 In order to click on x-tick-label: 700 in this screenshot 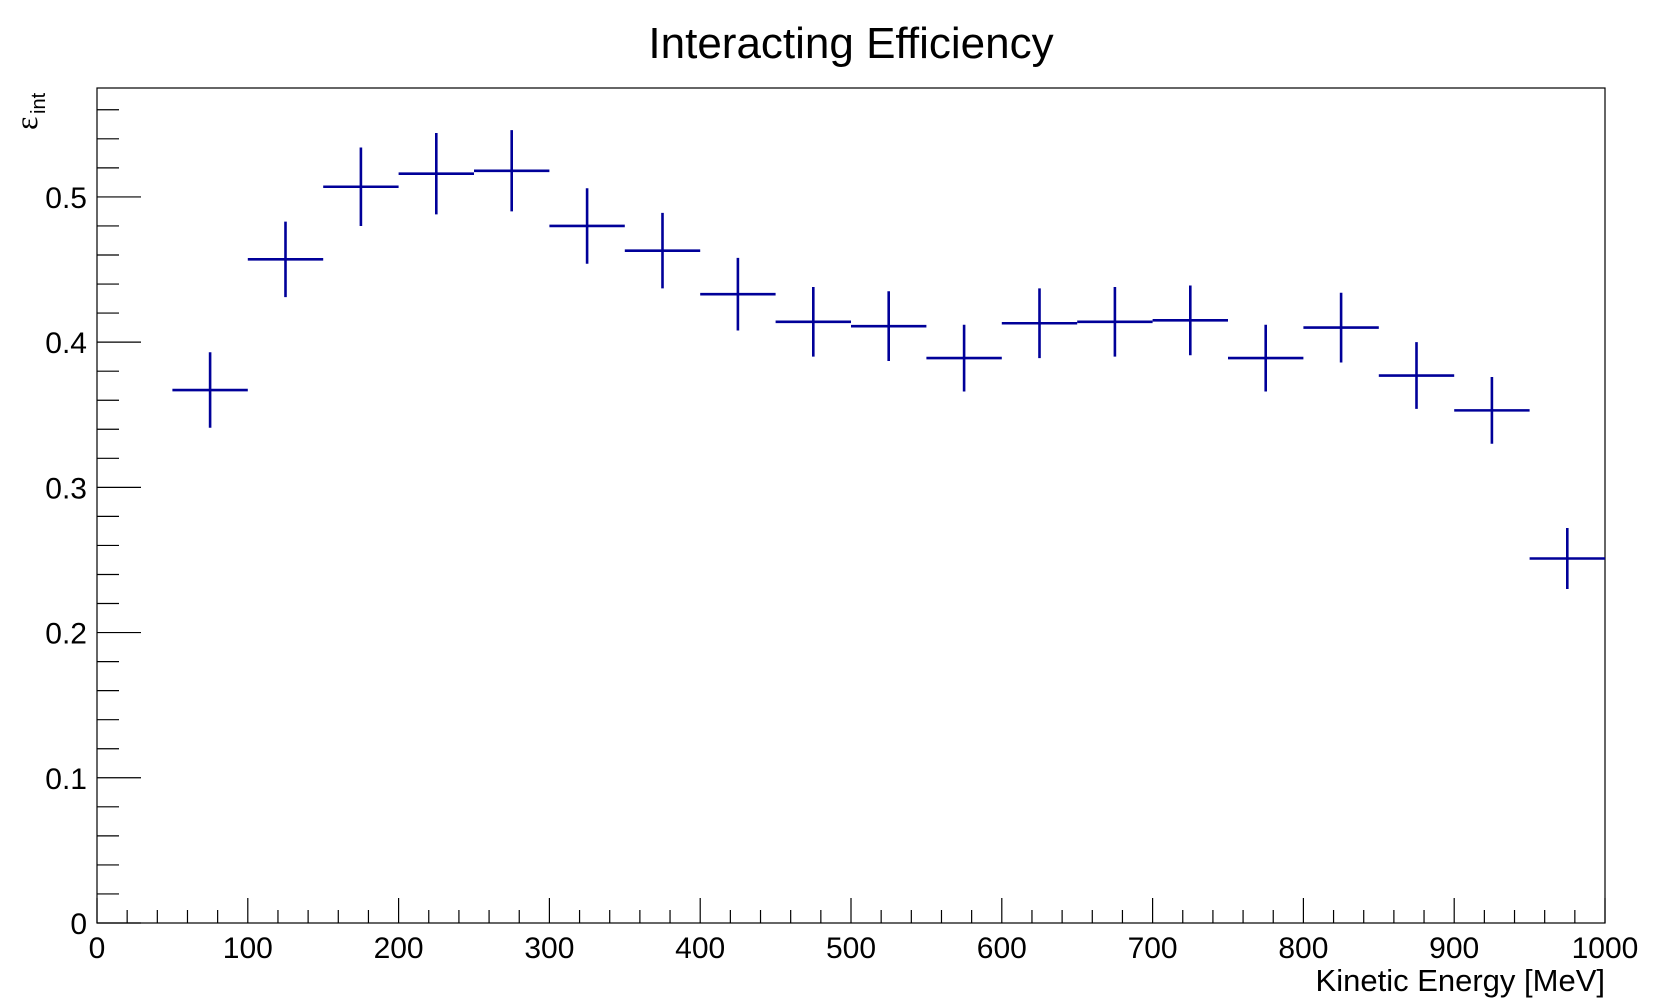, I will do `click(1153, 948)`.